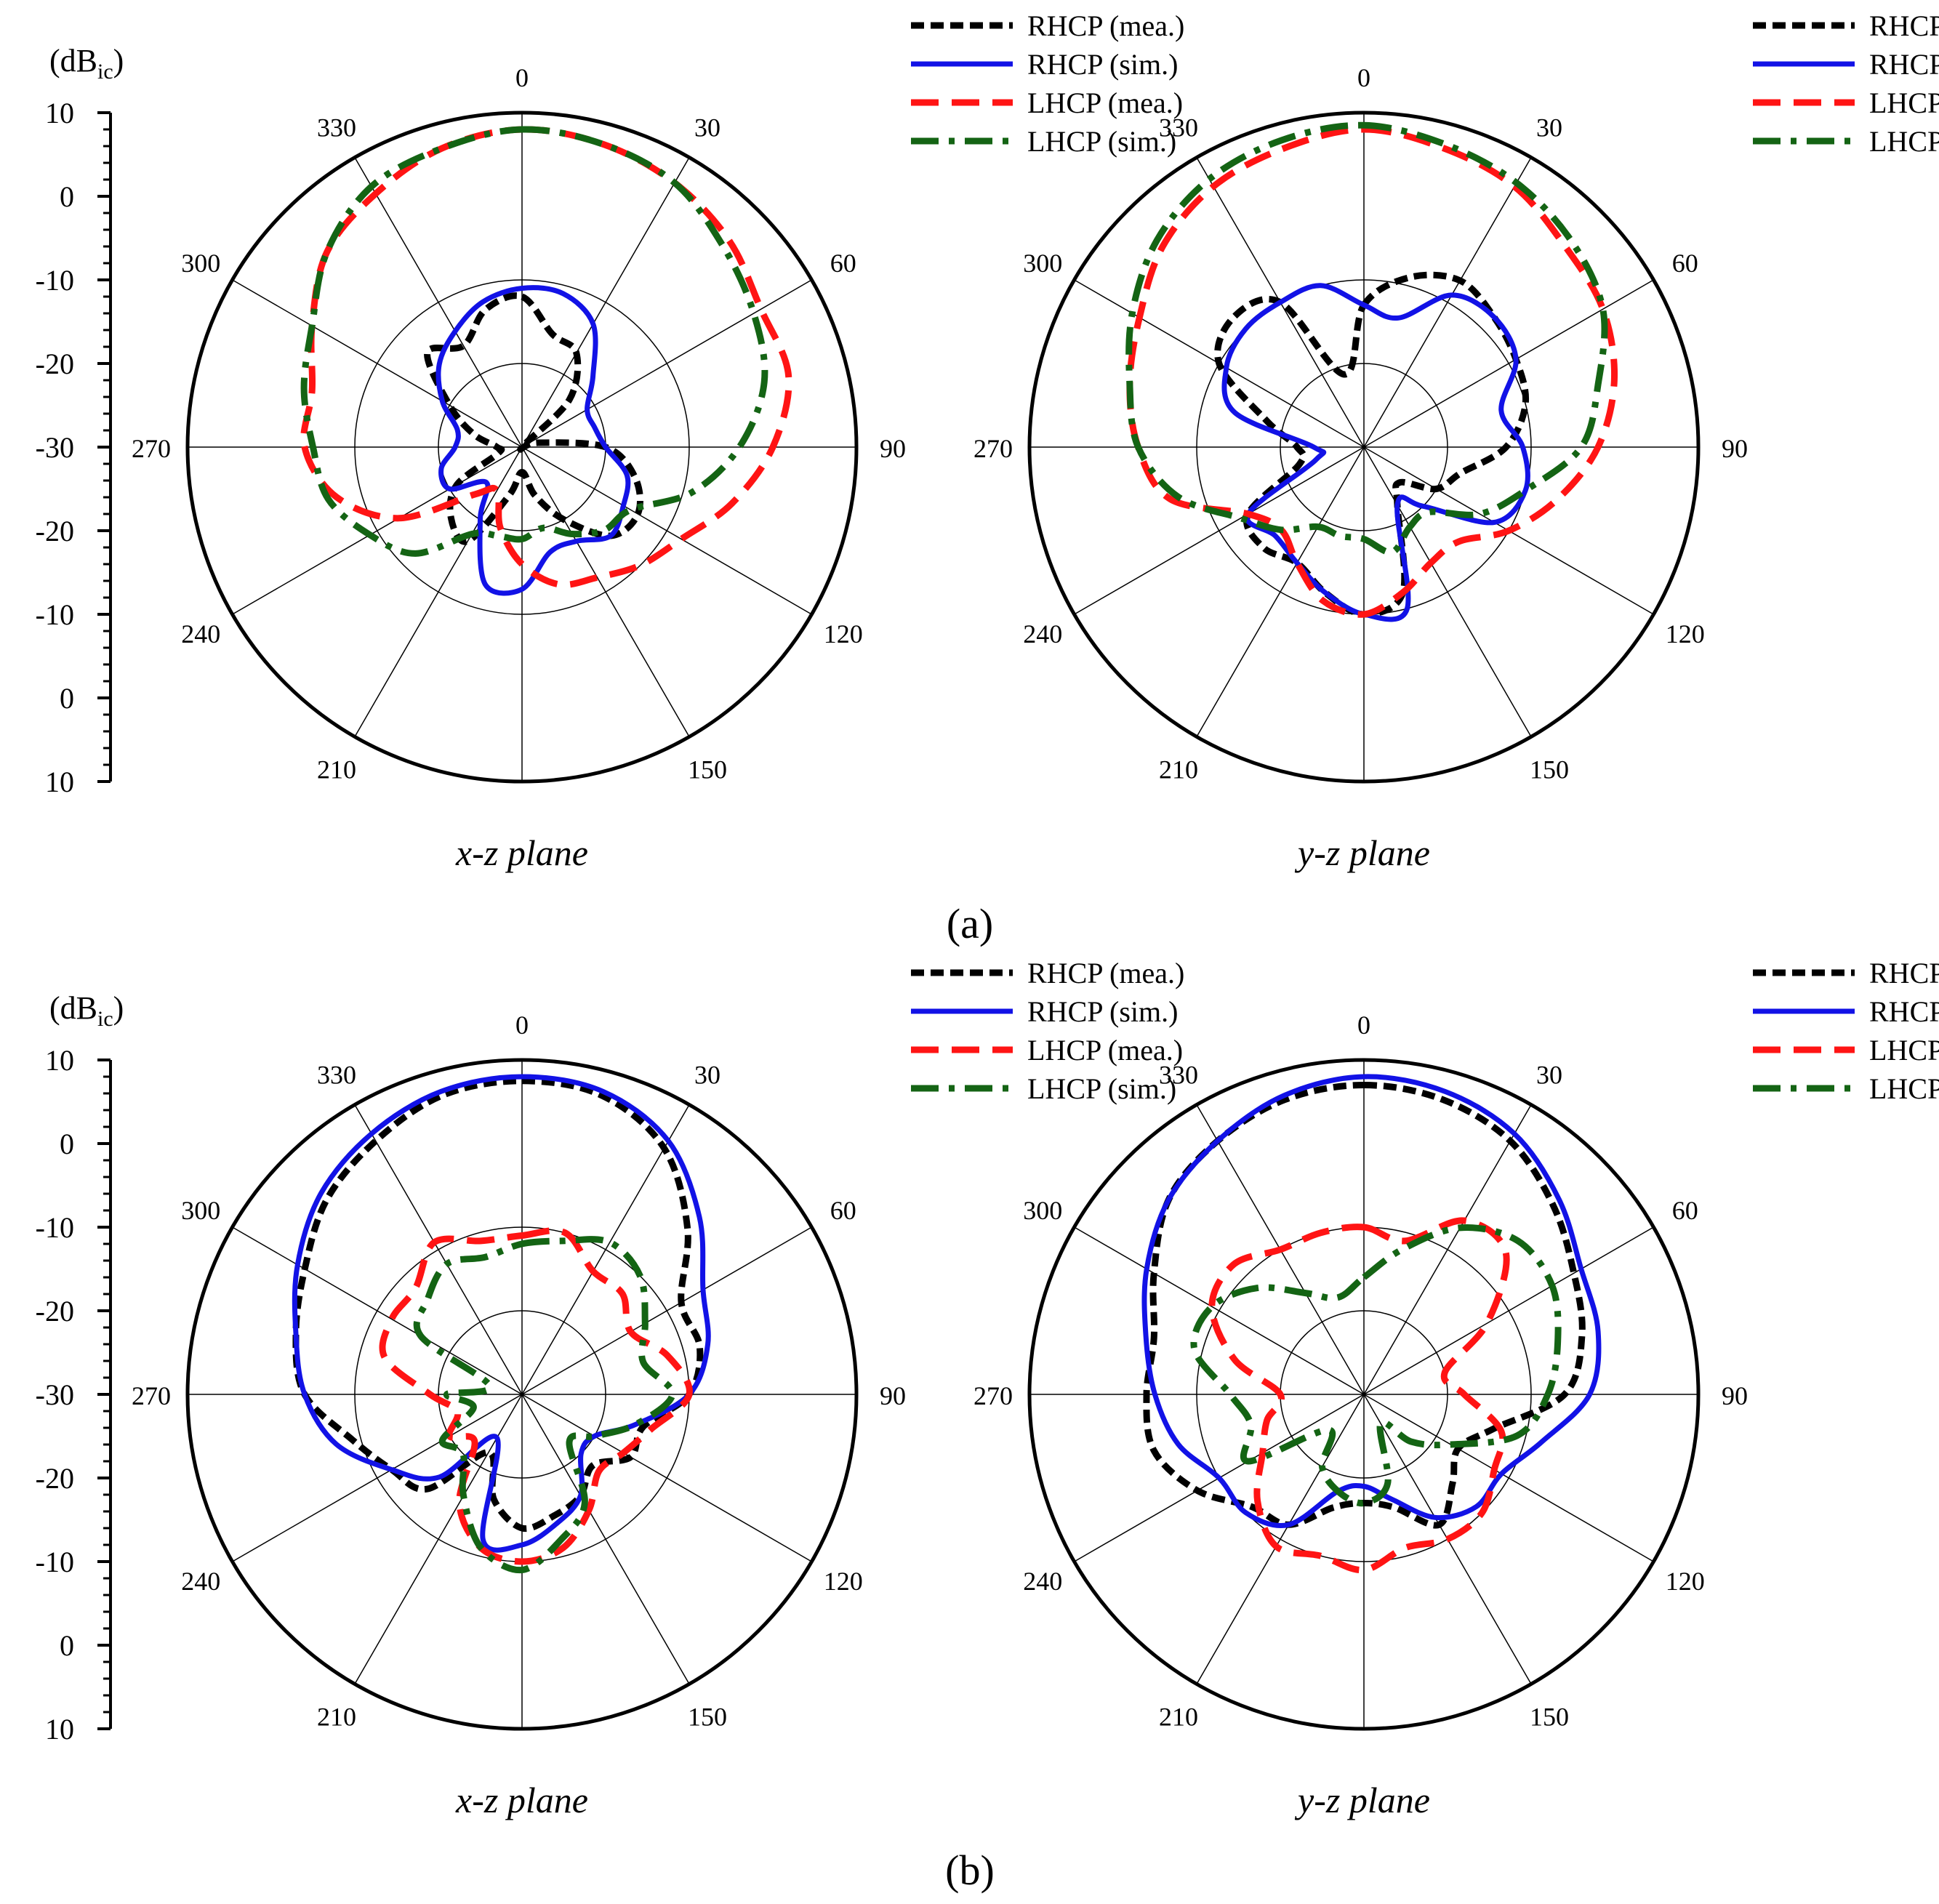 The image size is (1939, 1904). I want to click on subplot-label-b: (b), so click(970, 1870).